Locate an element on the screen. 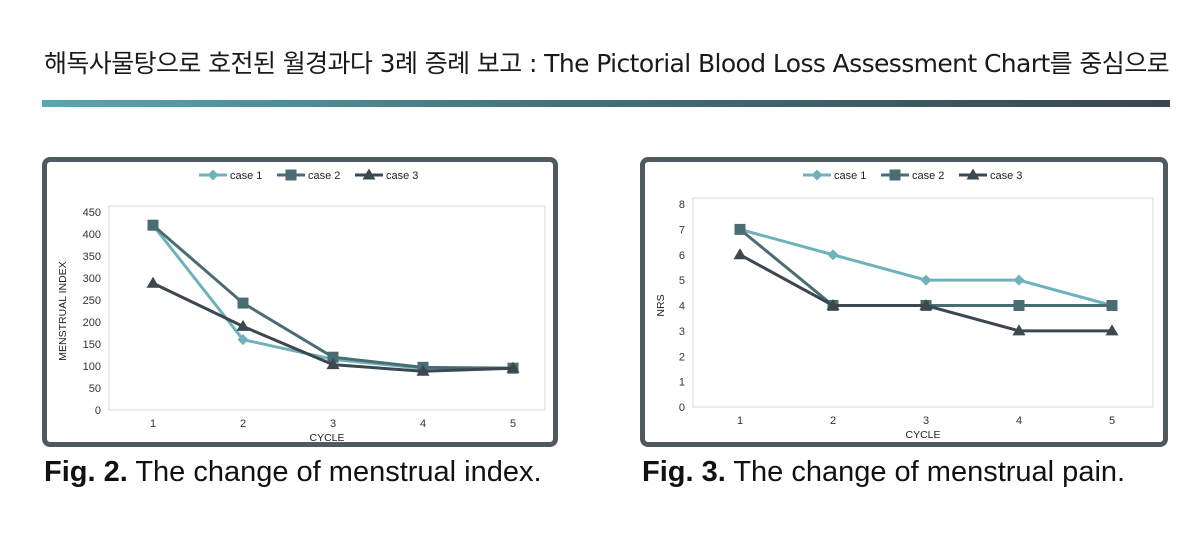 The width and height of the screenshot is (1200, 550). y-tick-label: 8 is located at coordinates (682, 205).